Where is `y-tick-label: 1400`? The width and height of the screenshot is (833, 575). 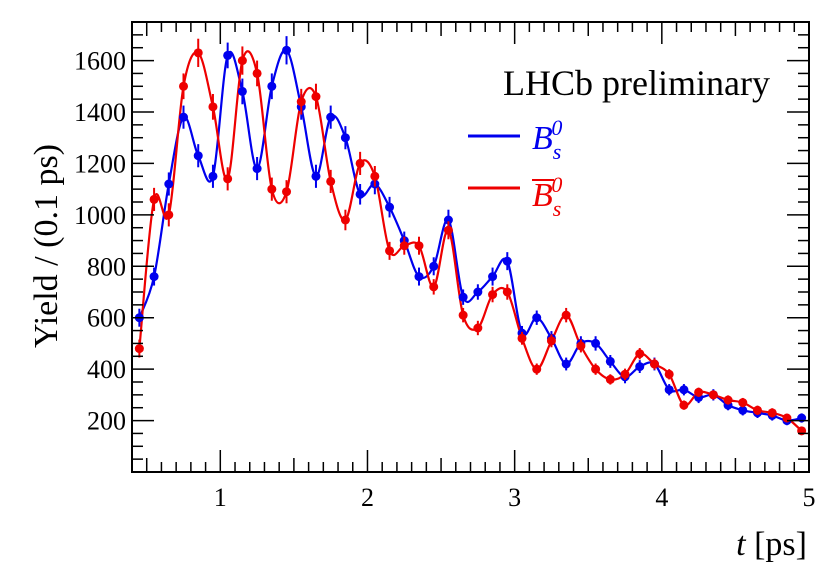
y-tick-label: 1400 is located at coordinates (100, 112).